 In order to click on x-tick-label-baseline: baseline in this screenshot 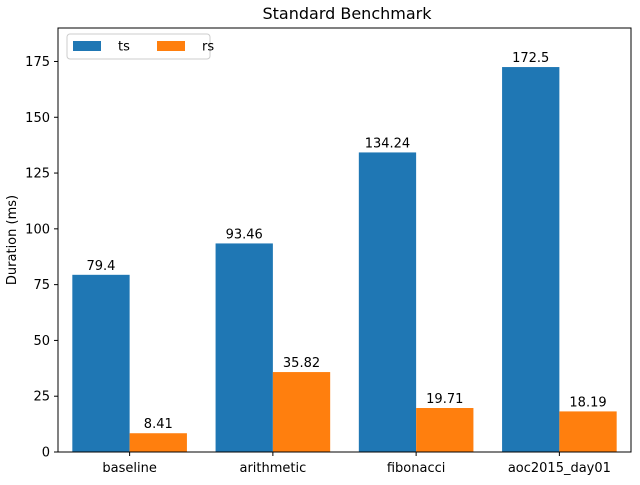, I will do `click(129, 468)`.